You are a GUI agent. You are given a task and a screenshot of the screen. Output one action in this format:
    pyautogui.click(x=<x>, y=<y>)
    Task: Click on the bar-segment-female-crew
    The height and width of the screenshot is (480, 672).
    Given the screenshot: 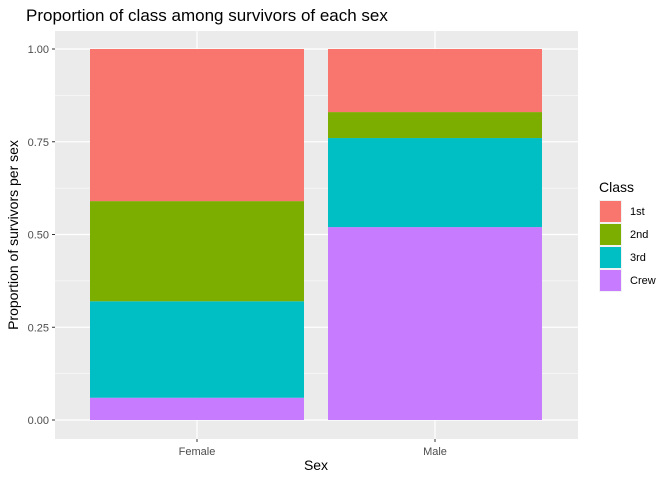 What is the action you would take?
    pyautogui.click(x=197, y=408)
    